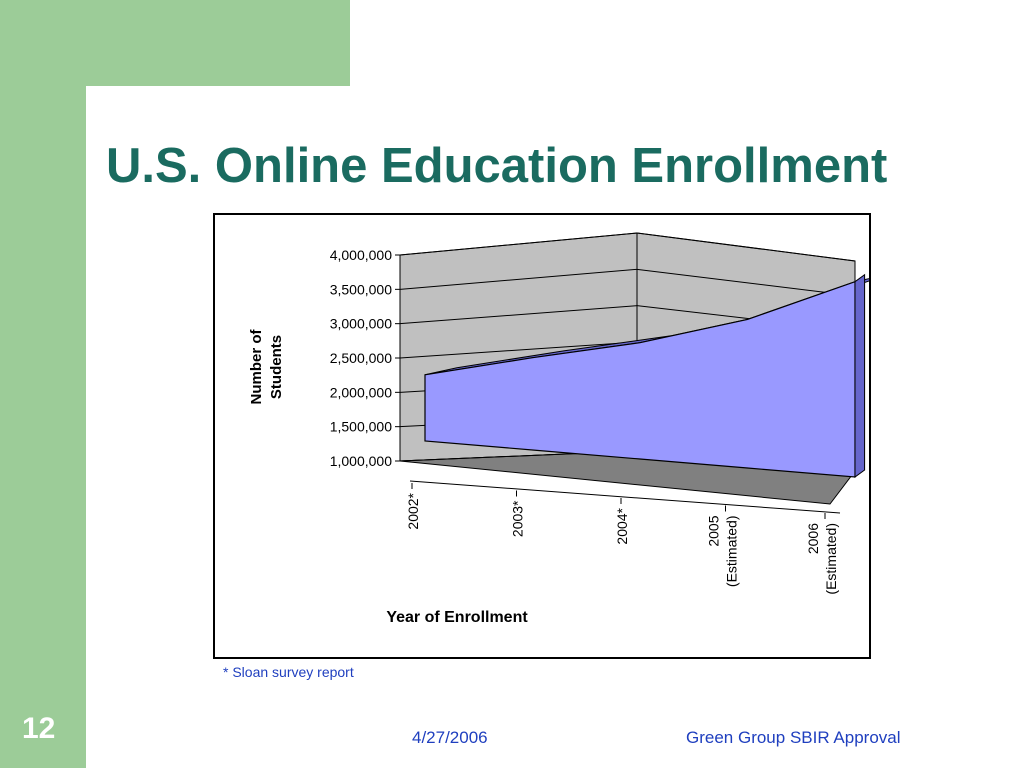 The height and width of the screenshot is (768, 1024). What do you see at coordinates (256, 366) in the screenshot?
I see `y-axis-title-line-1: Number of` at bounding box center [256, 366].